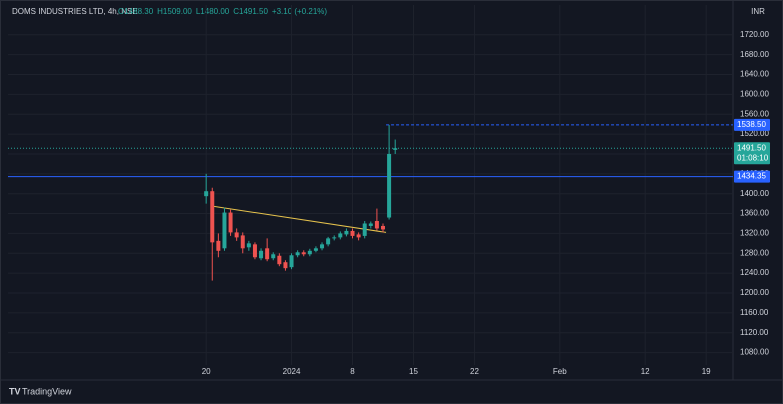  Describe the element at coordinates (754, 272) in the screenshot. I see `y-tick-label: 1240.00` at that location.